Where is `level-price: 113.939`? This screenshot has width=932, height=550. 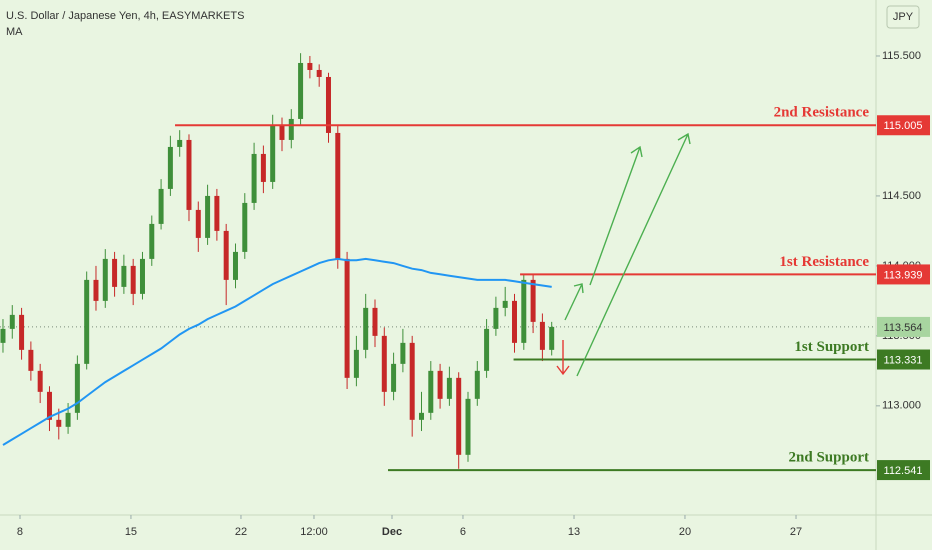
level-price: 113.939 is located at coordinates (903, 275).